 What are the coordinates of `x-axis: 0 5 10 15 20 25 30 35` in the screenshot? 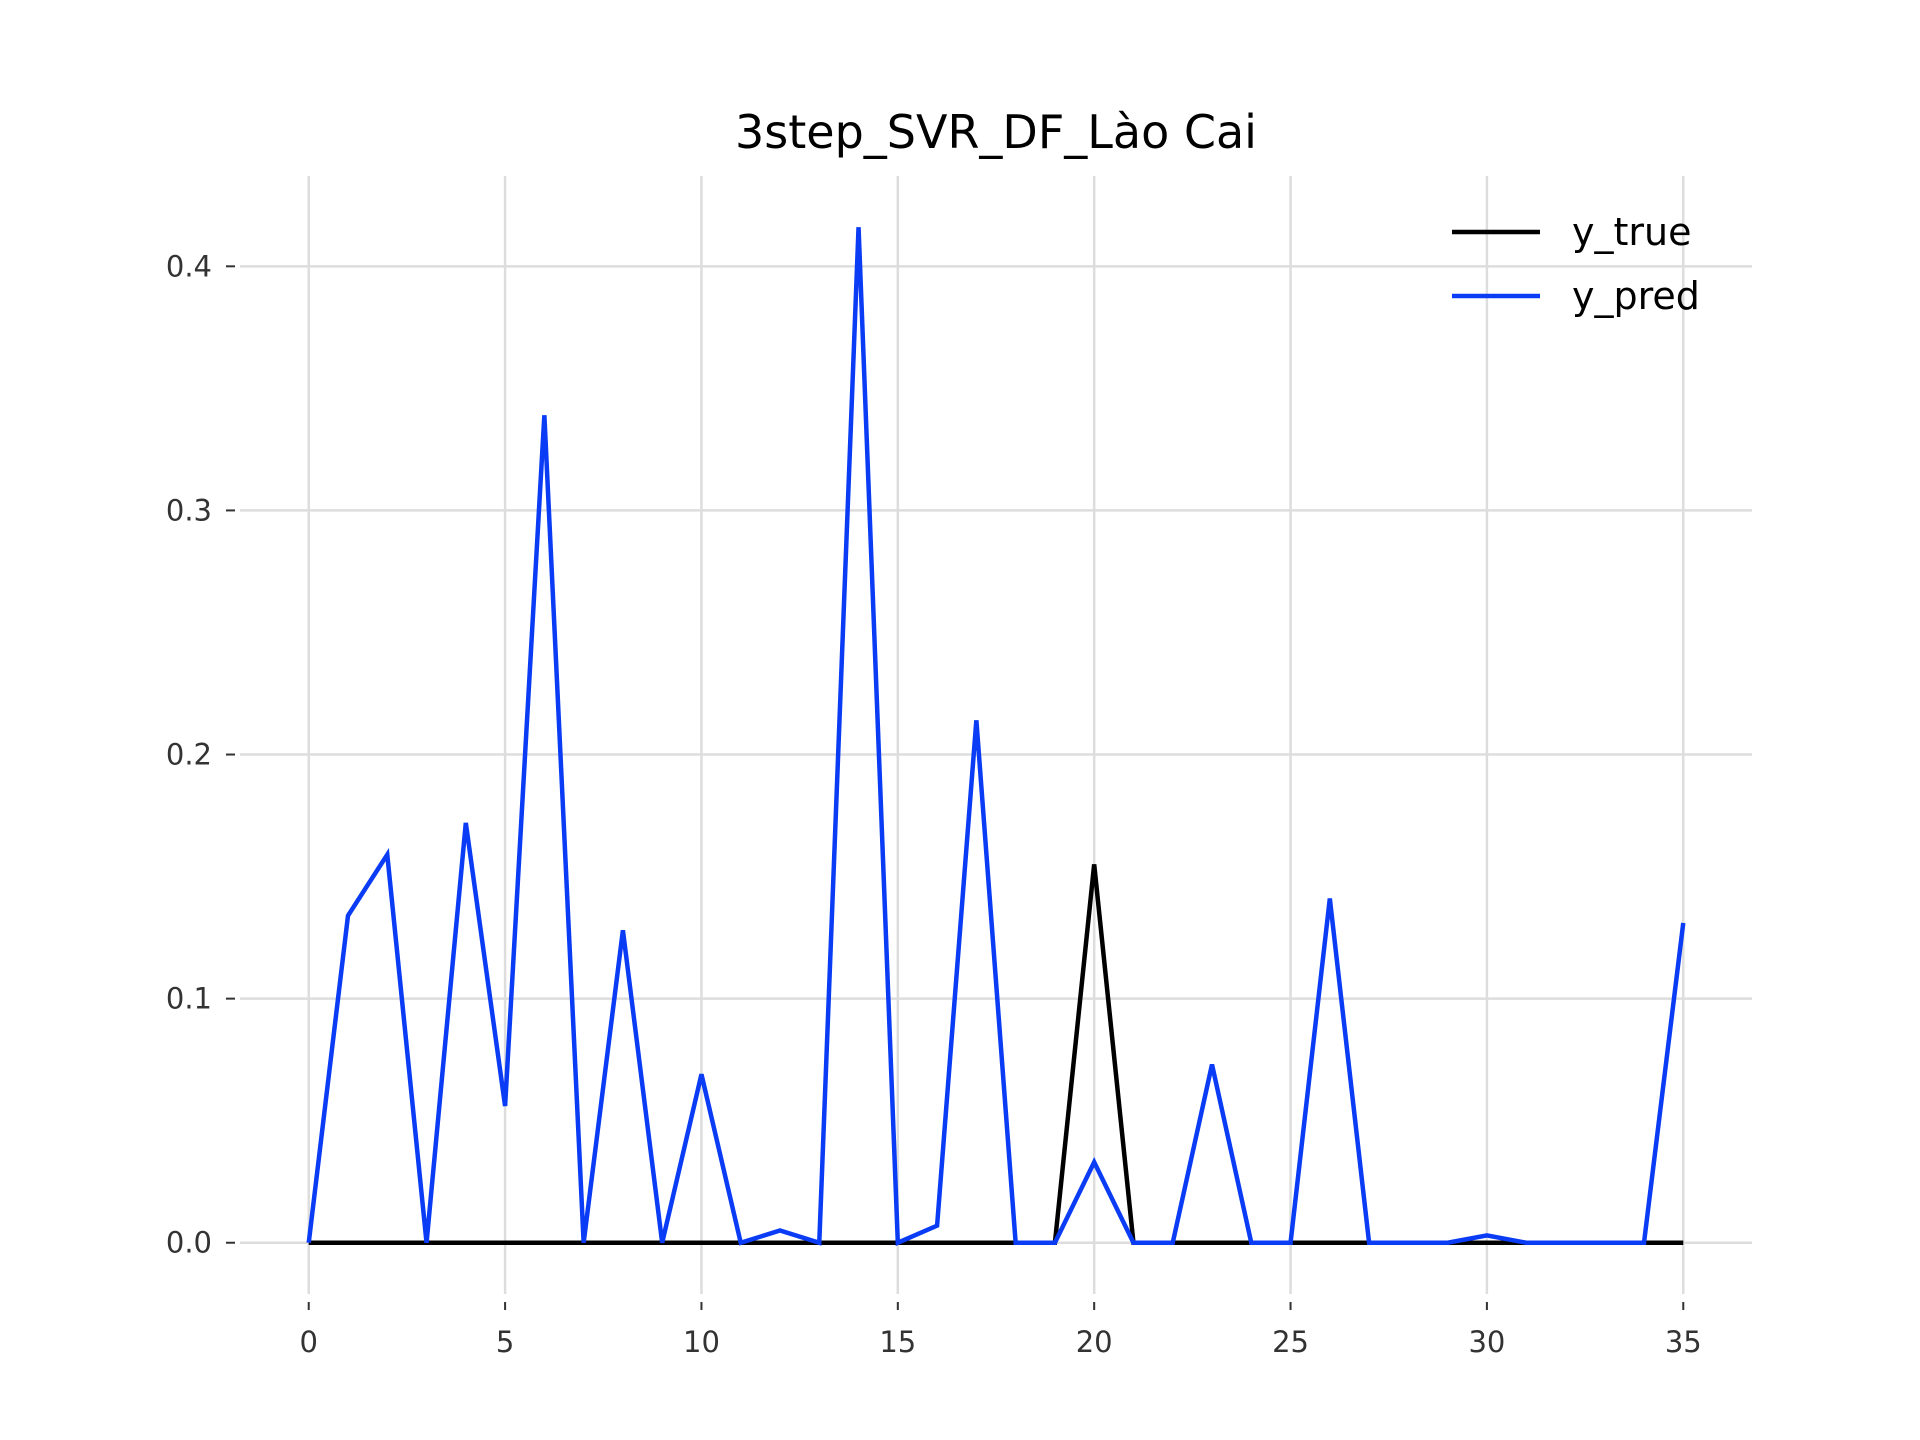 It's located at (1001, 1330).